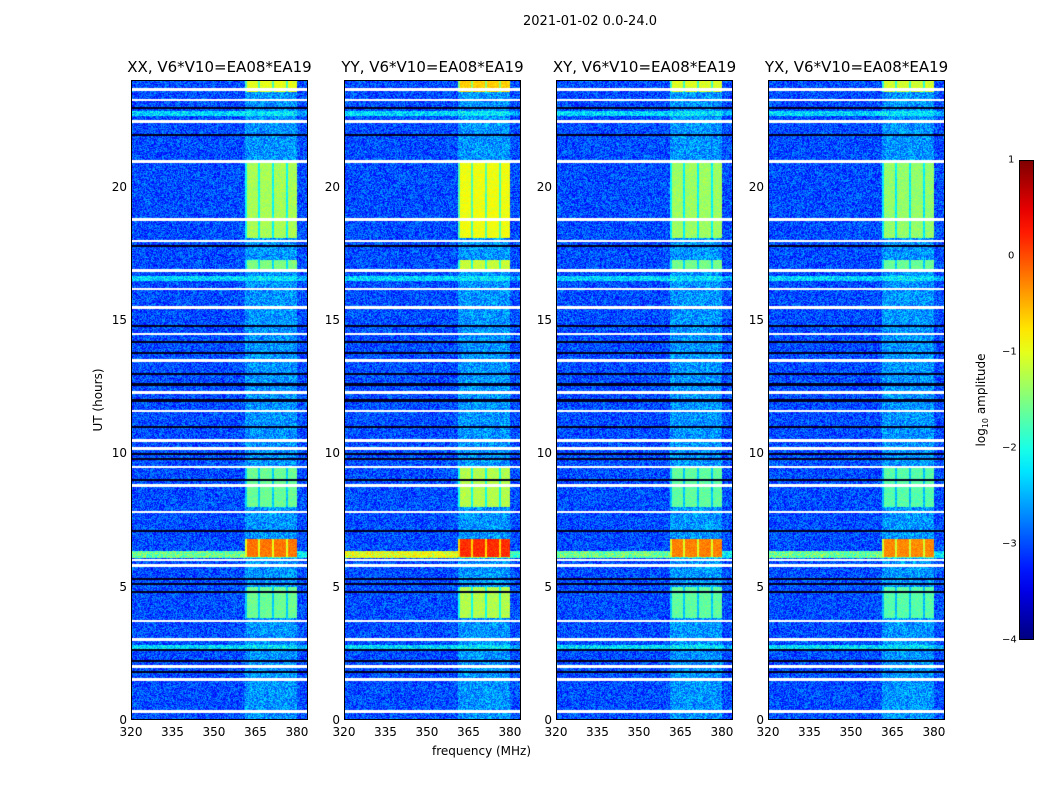 Image resolution: width=1050 pixels, height=800 pixels. I want to click on colorbar-tick-label: −3, so click(1009, 544).